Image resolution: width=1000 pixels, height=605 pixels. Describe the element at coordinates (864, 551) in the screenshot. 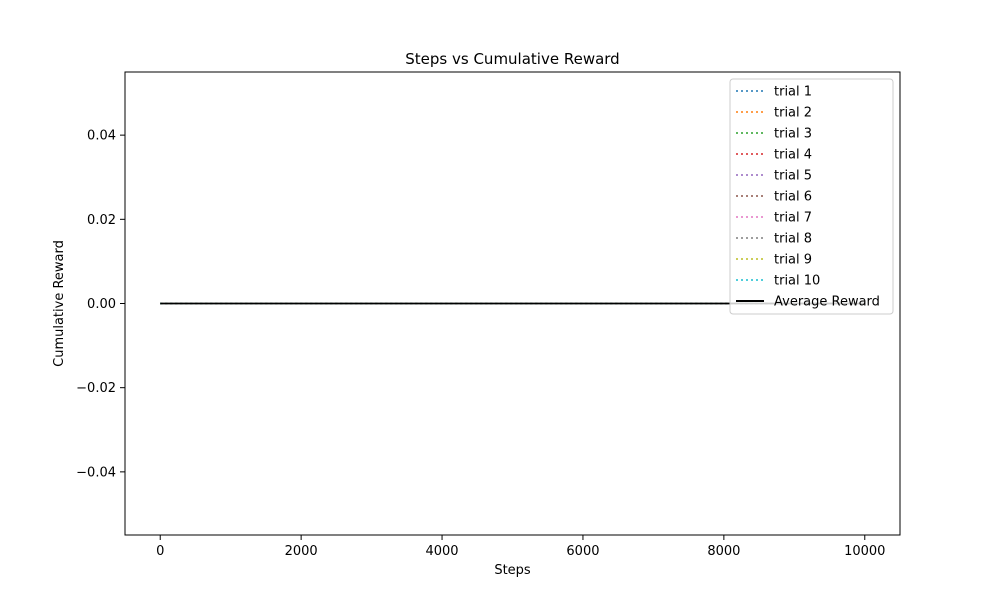

I see `x-tick-label: 10000` at that location.